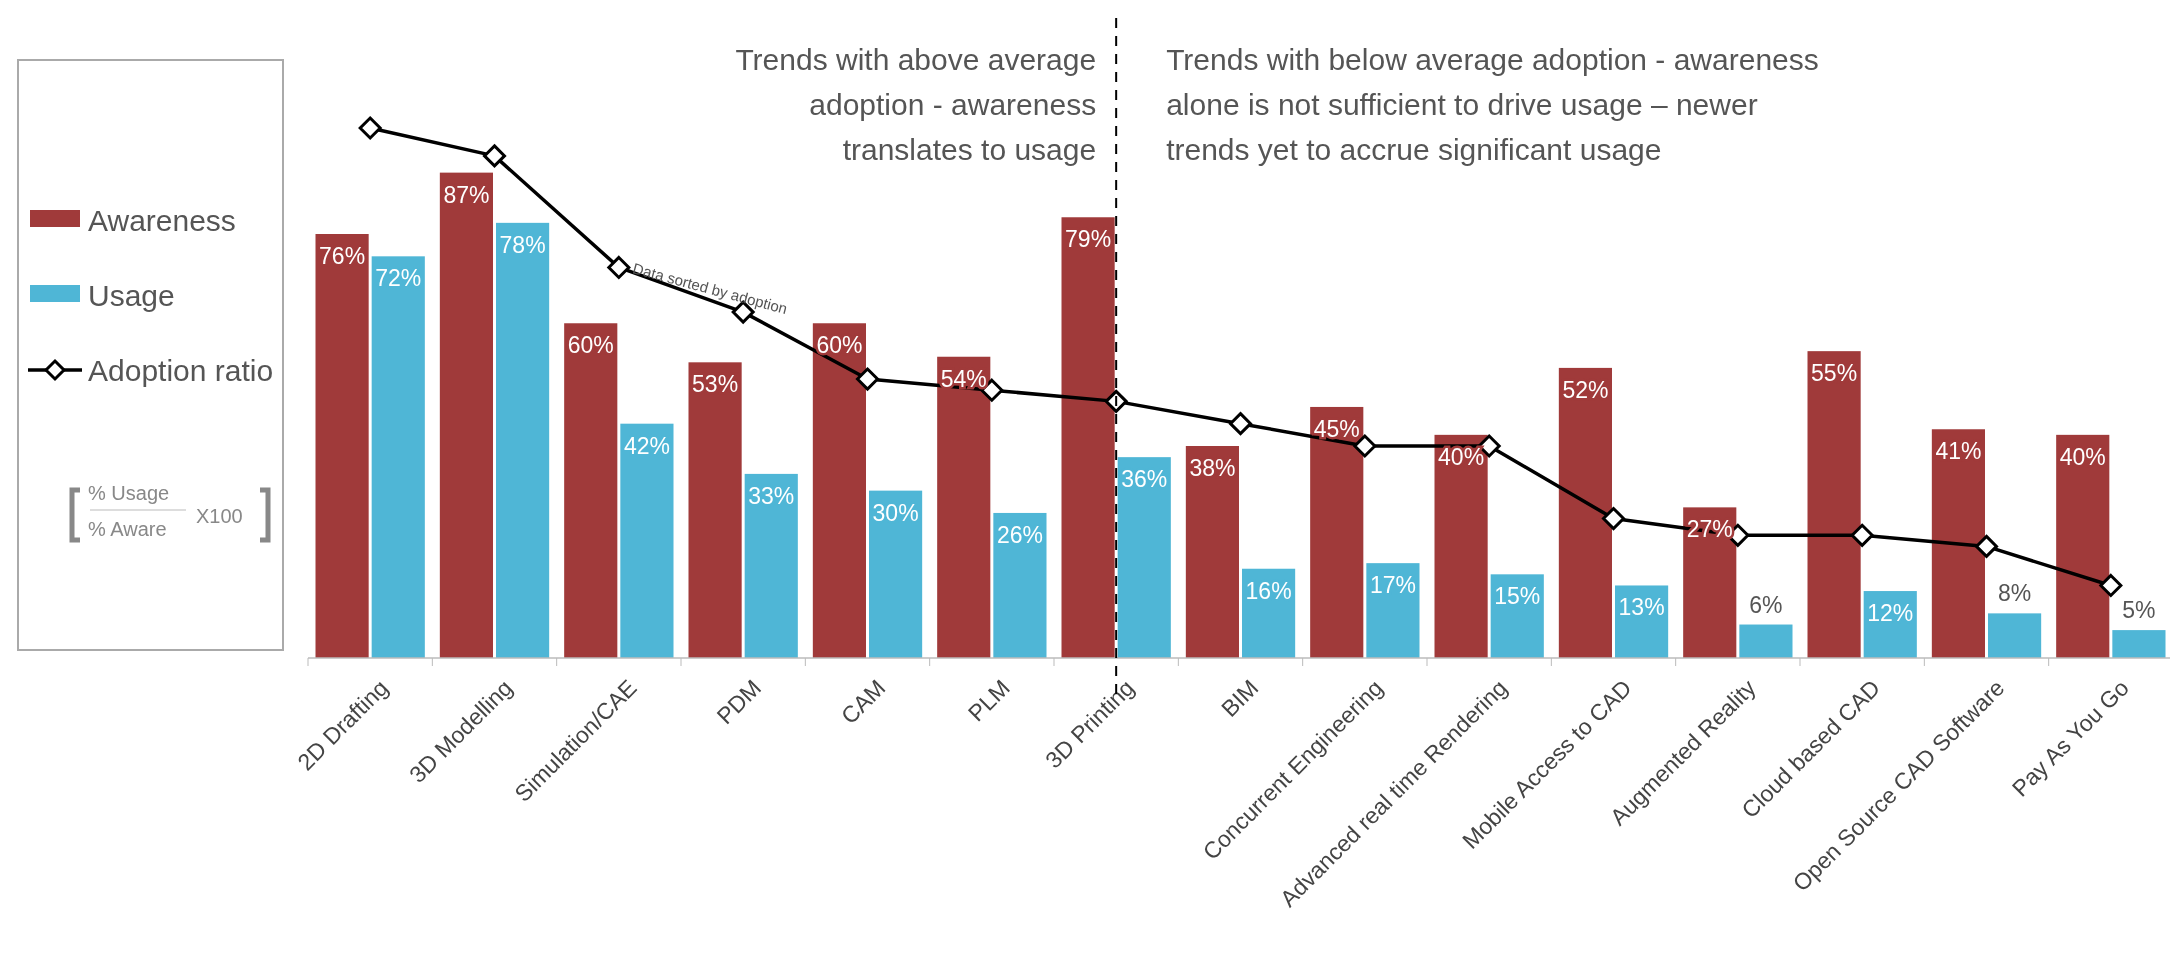 The height and width of the screenshot is (967, 2170). Describe the element at coordinates (1240, 698) in the screenshot. I see `x-tick-label: BIM` at that location.